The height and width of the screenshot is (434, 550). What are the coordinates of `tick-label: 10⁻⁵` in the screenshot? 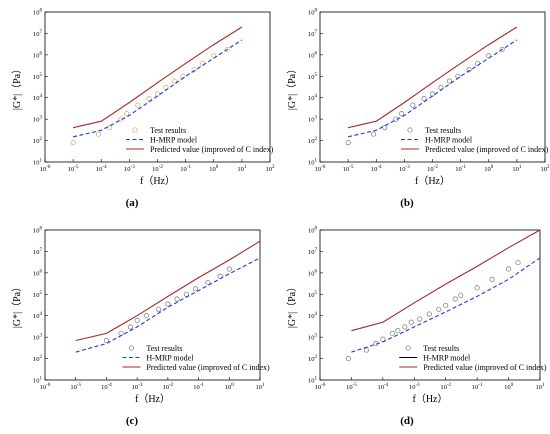 It's located at (351, 387).